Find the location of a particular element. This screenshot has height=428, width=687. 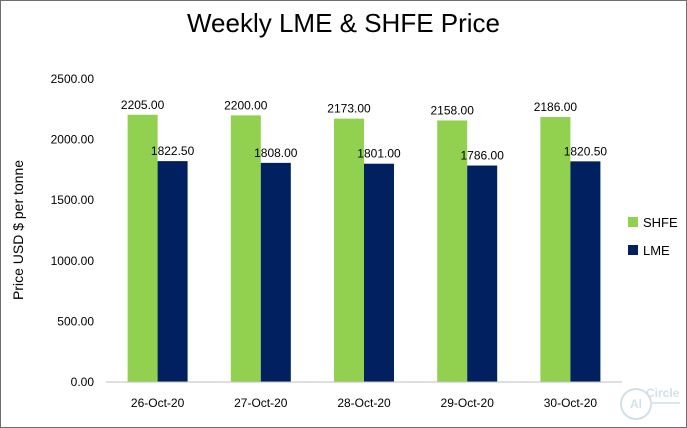

y-tick-label: 2000.00 is located at coordinates (73, 140).